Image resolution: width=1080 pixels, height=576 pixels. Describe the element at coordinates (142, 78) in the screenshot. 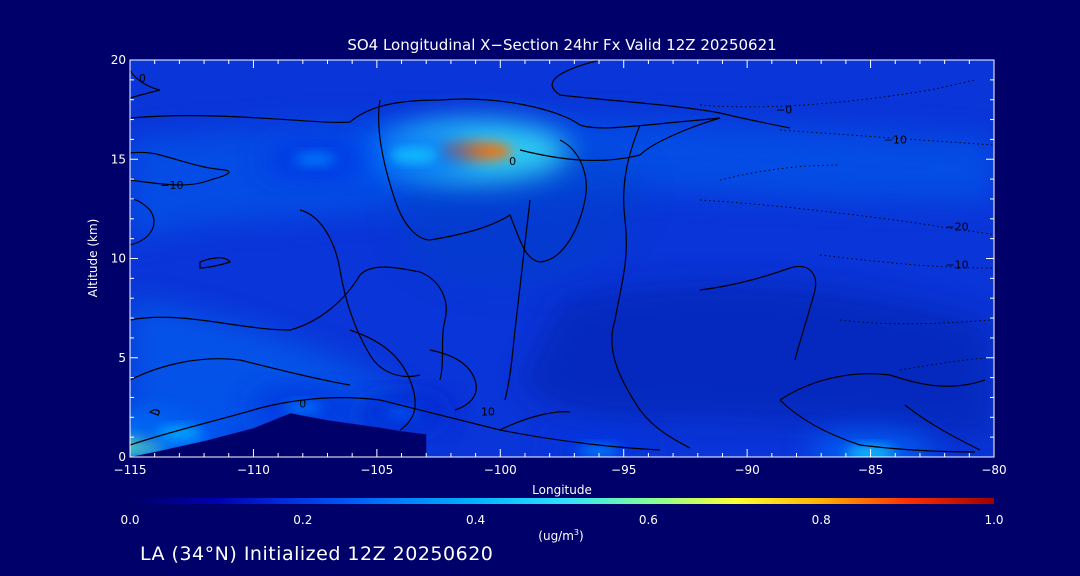

I see `contour-label-0: 0` at that location.